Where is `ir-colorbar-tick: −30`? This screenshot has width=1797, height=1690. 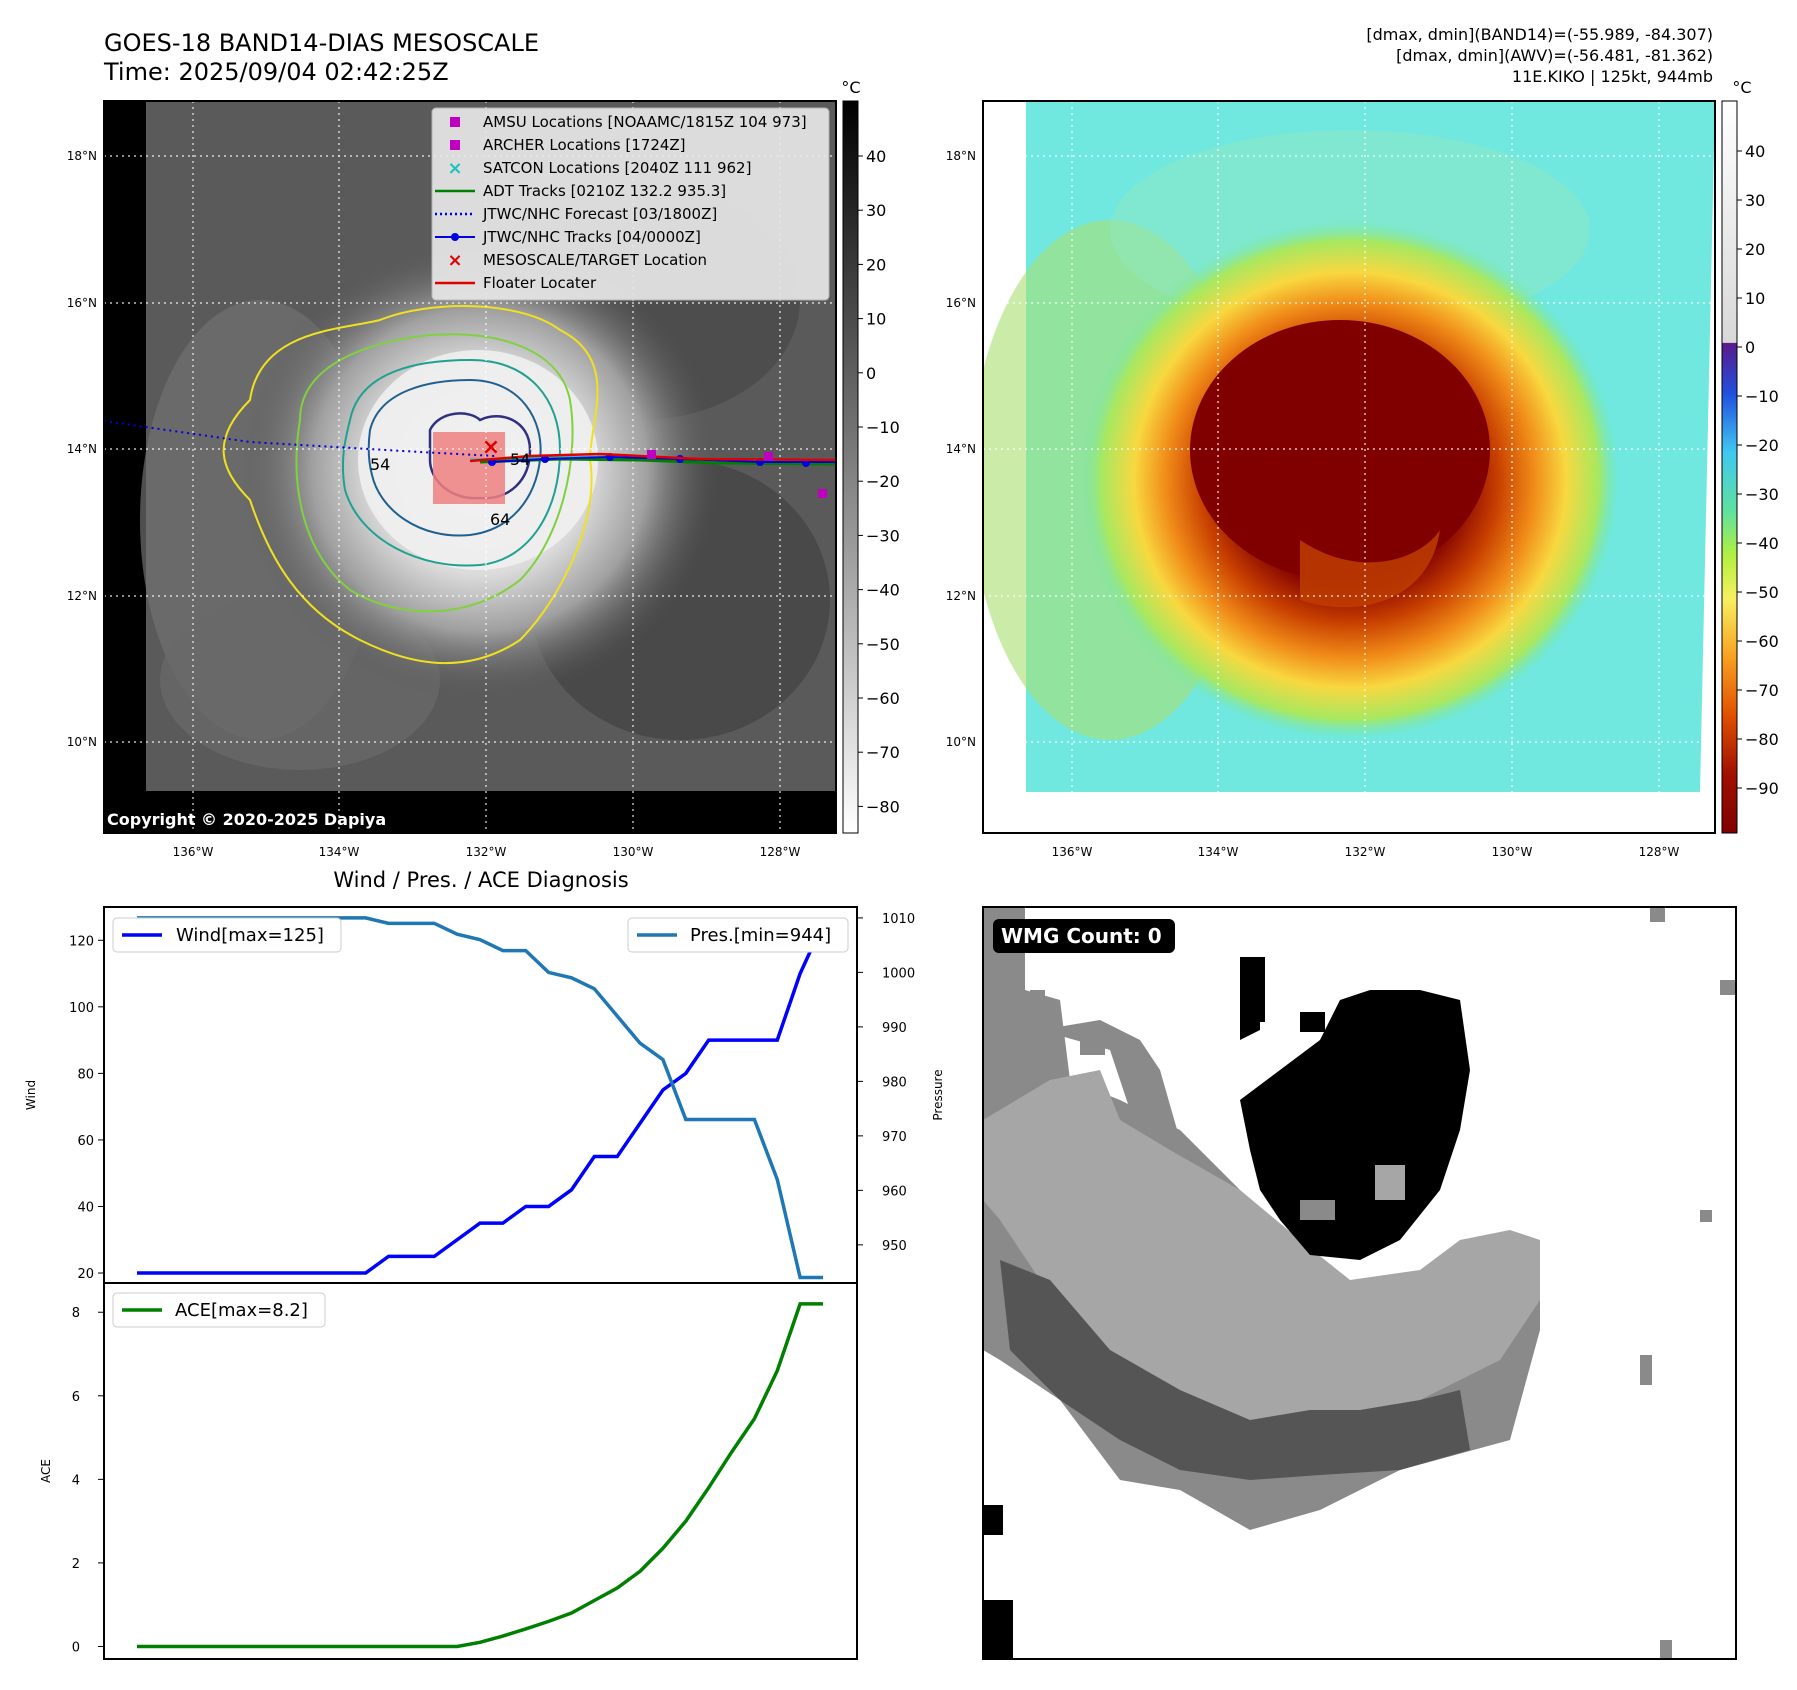
ir-colorbar-tick: −30 is located at coordinates (883, 535).